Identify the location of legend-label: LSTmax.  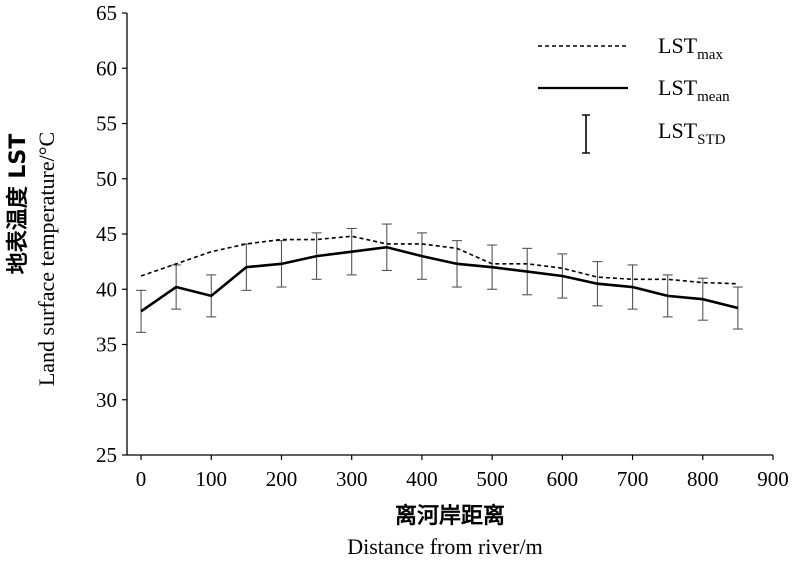
(690, 48).